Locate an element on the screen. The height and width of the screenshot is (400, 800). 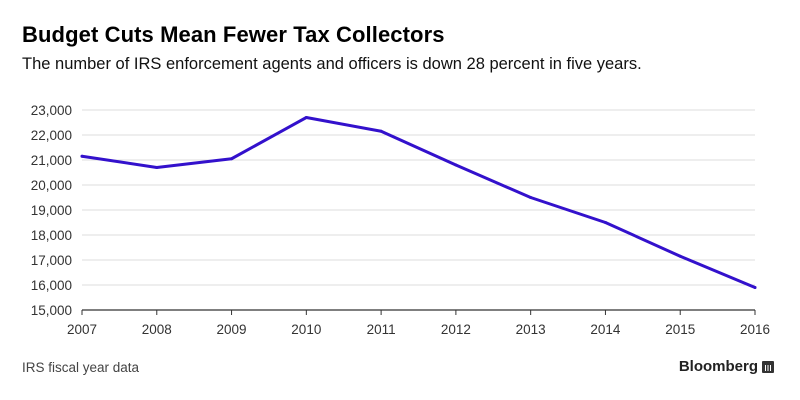
source-note: IRS fiscal year data is located at coordinates (81, 367).